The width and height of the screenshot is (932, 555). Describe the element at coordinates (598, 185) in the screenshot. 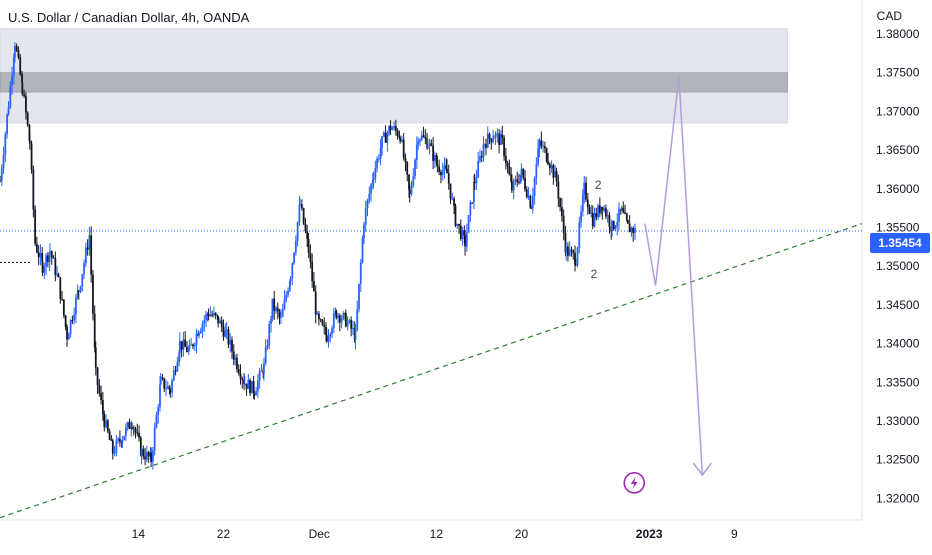

I see `wave-marker-0: 2` at that location.